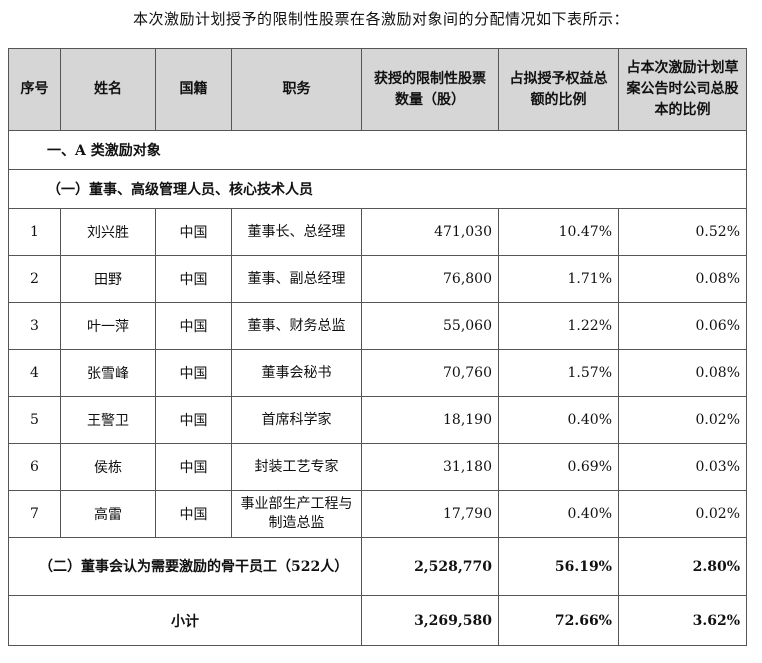 This screenshot has height=663, width=762. What do you see at coordinates (296, 326) in the screenshot?
I see `cell-position: 董事、财务总监` at bounding box center [296, 326].